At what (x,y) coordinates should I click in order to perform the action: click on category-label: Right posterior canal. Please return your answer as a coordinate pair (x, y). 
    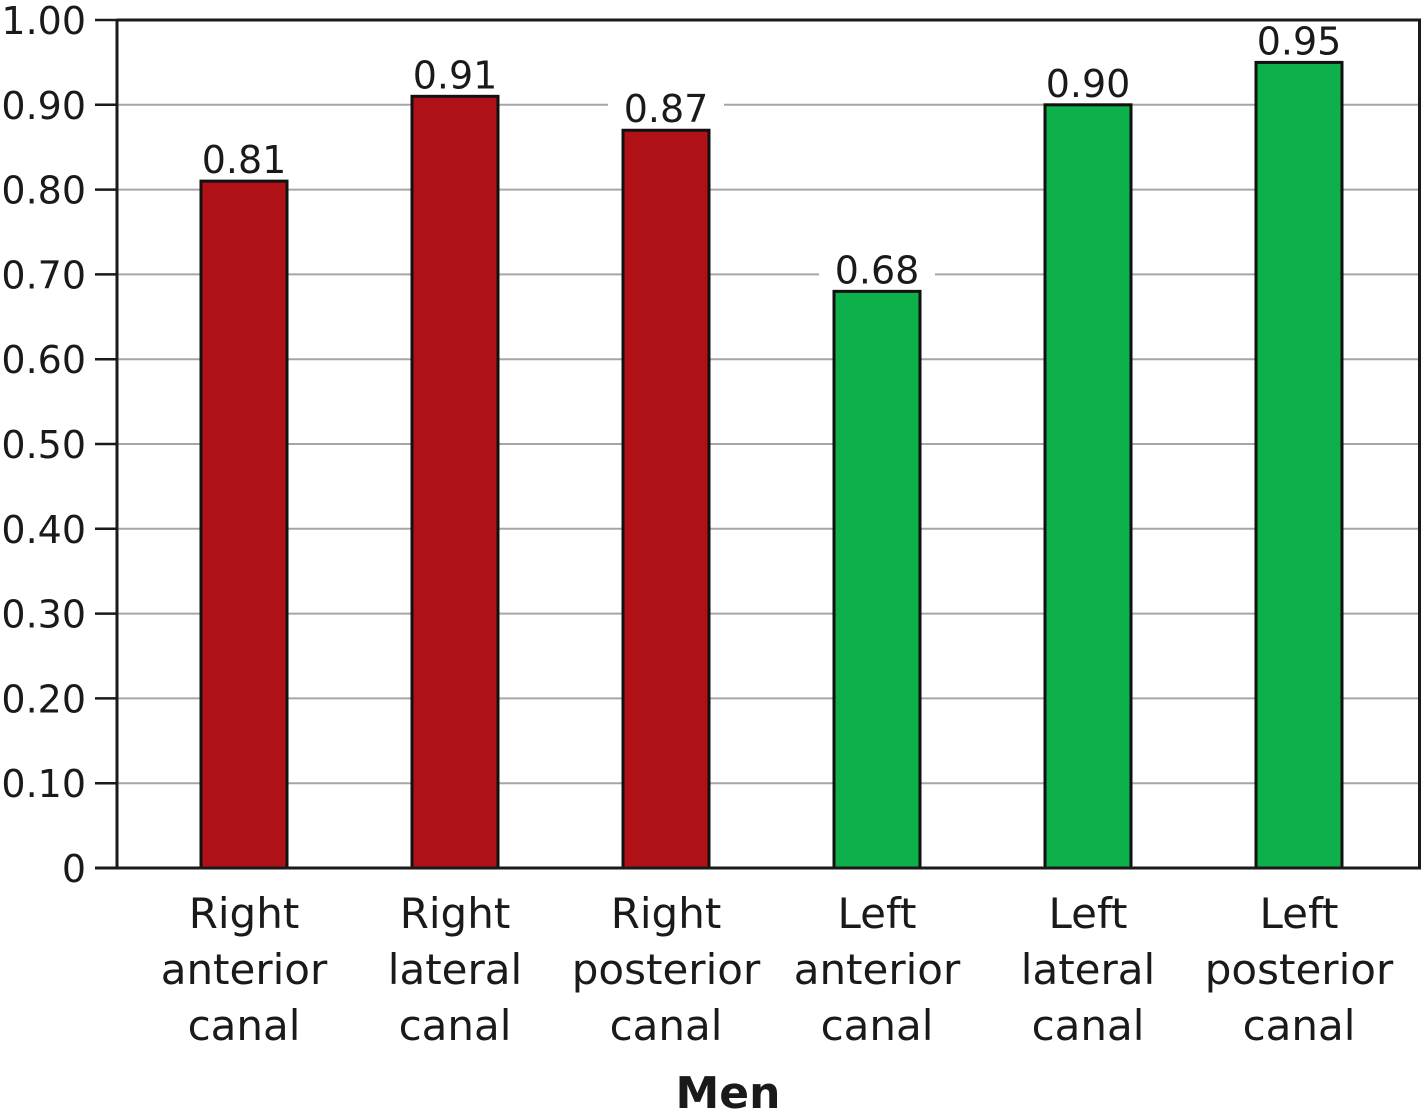
    Looking at the image, I should click on (666, 969).